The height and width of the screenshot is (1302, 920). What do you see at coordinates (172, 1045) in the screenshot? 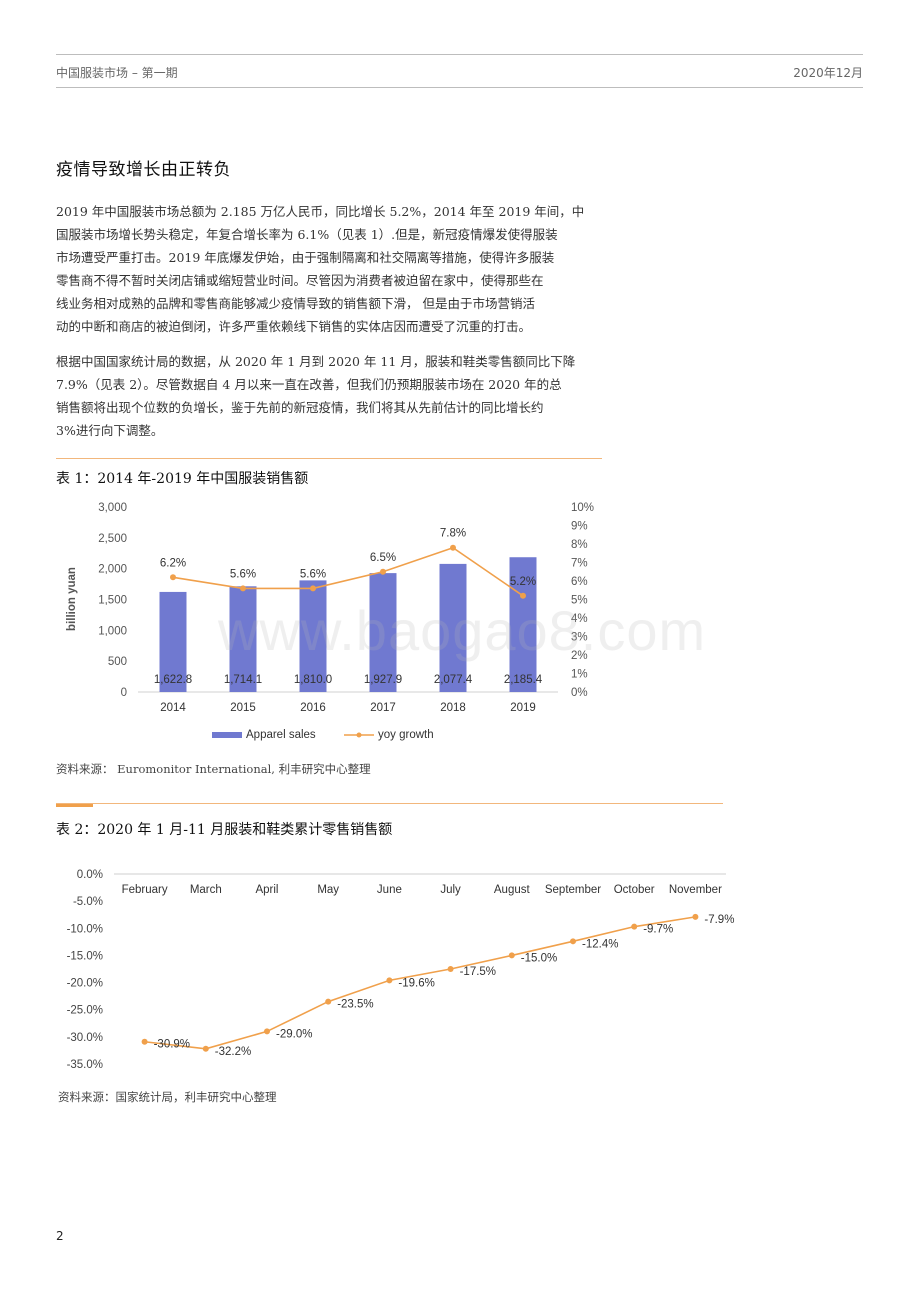
I see `point-value-label: -30.9%` at bounding box center [172, 1045].